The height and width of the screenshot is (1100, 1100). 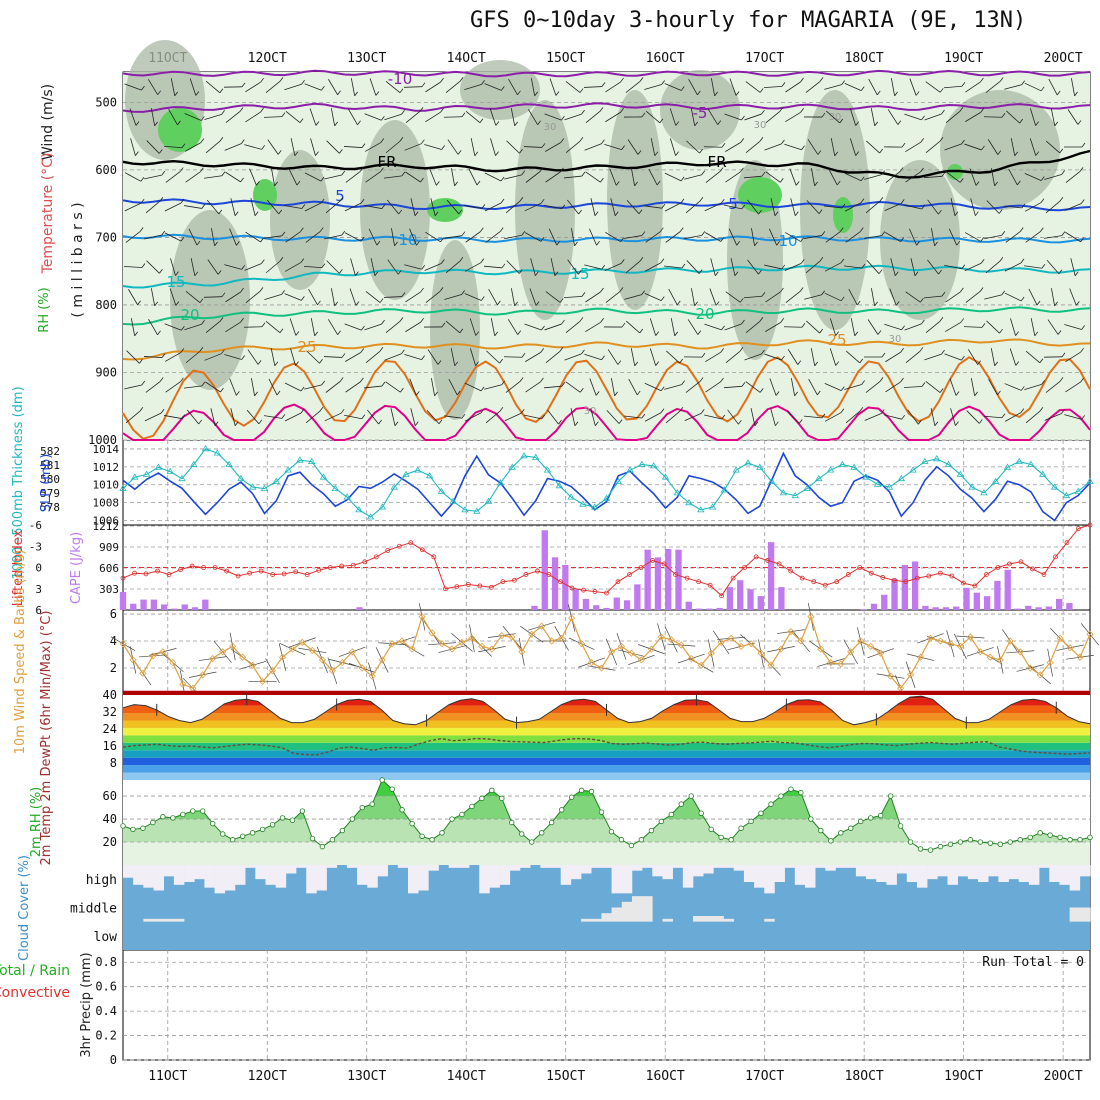 I want to click on cloud-middle-clear, so click(x=606, y=917).